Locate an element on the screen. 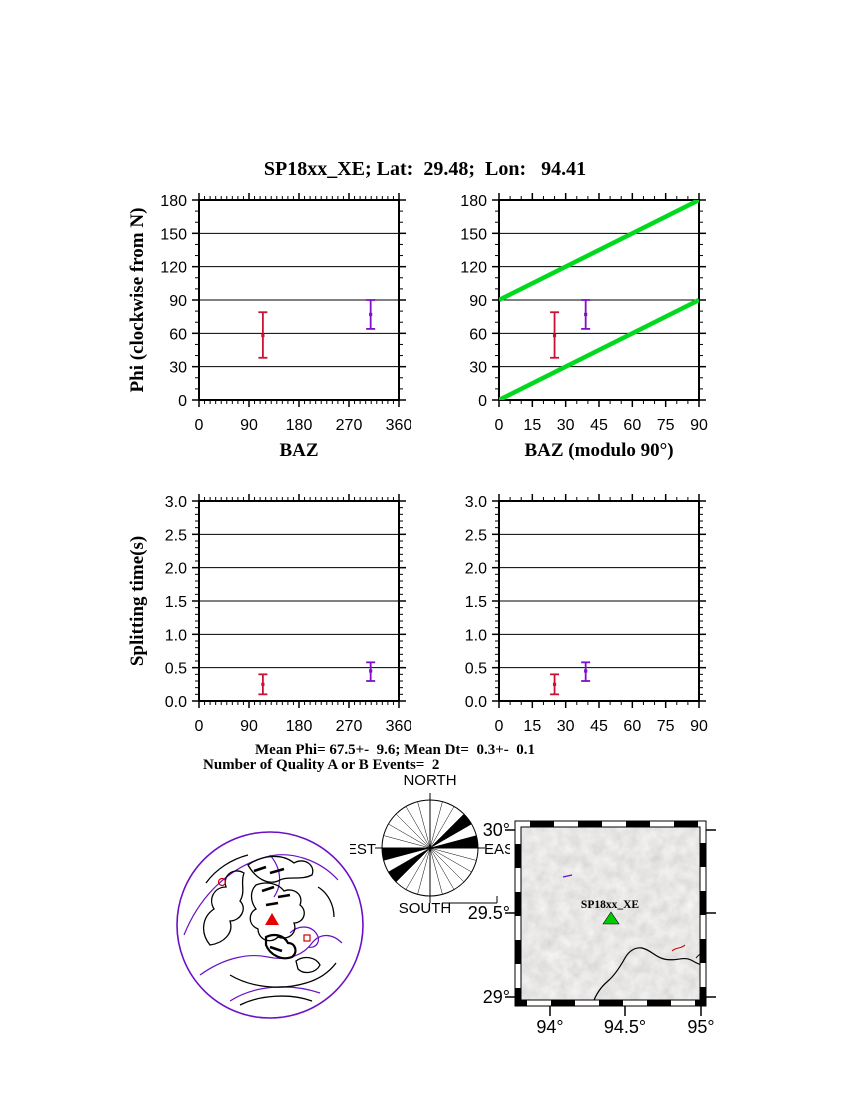 The height and width of the screenshot is (1100, 850). y-tick-label: 60 is located at coordinates (178, 334).